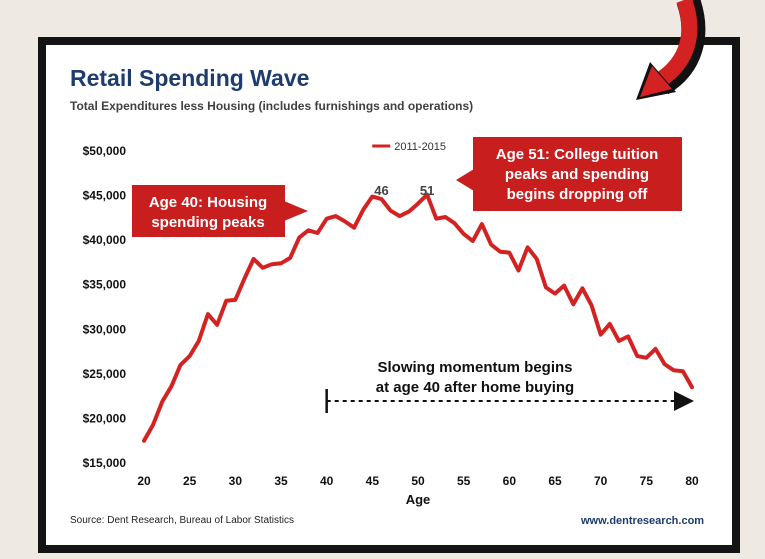 This screenshot has height=559, width=765. I want to click on chart-title: Retail Spending Wave, so click(190, 78).